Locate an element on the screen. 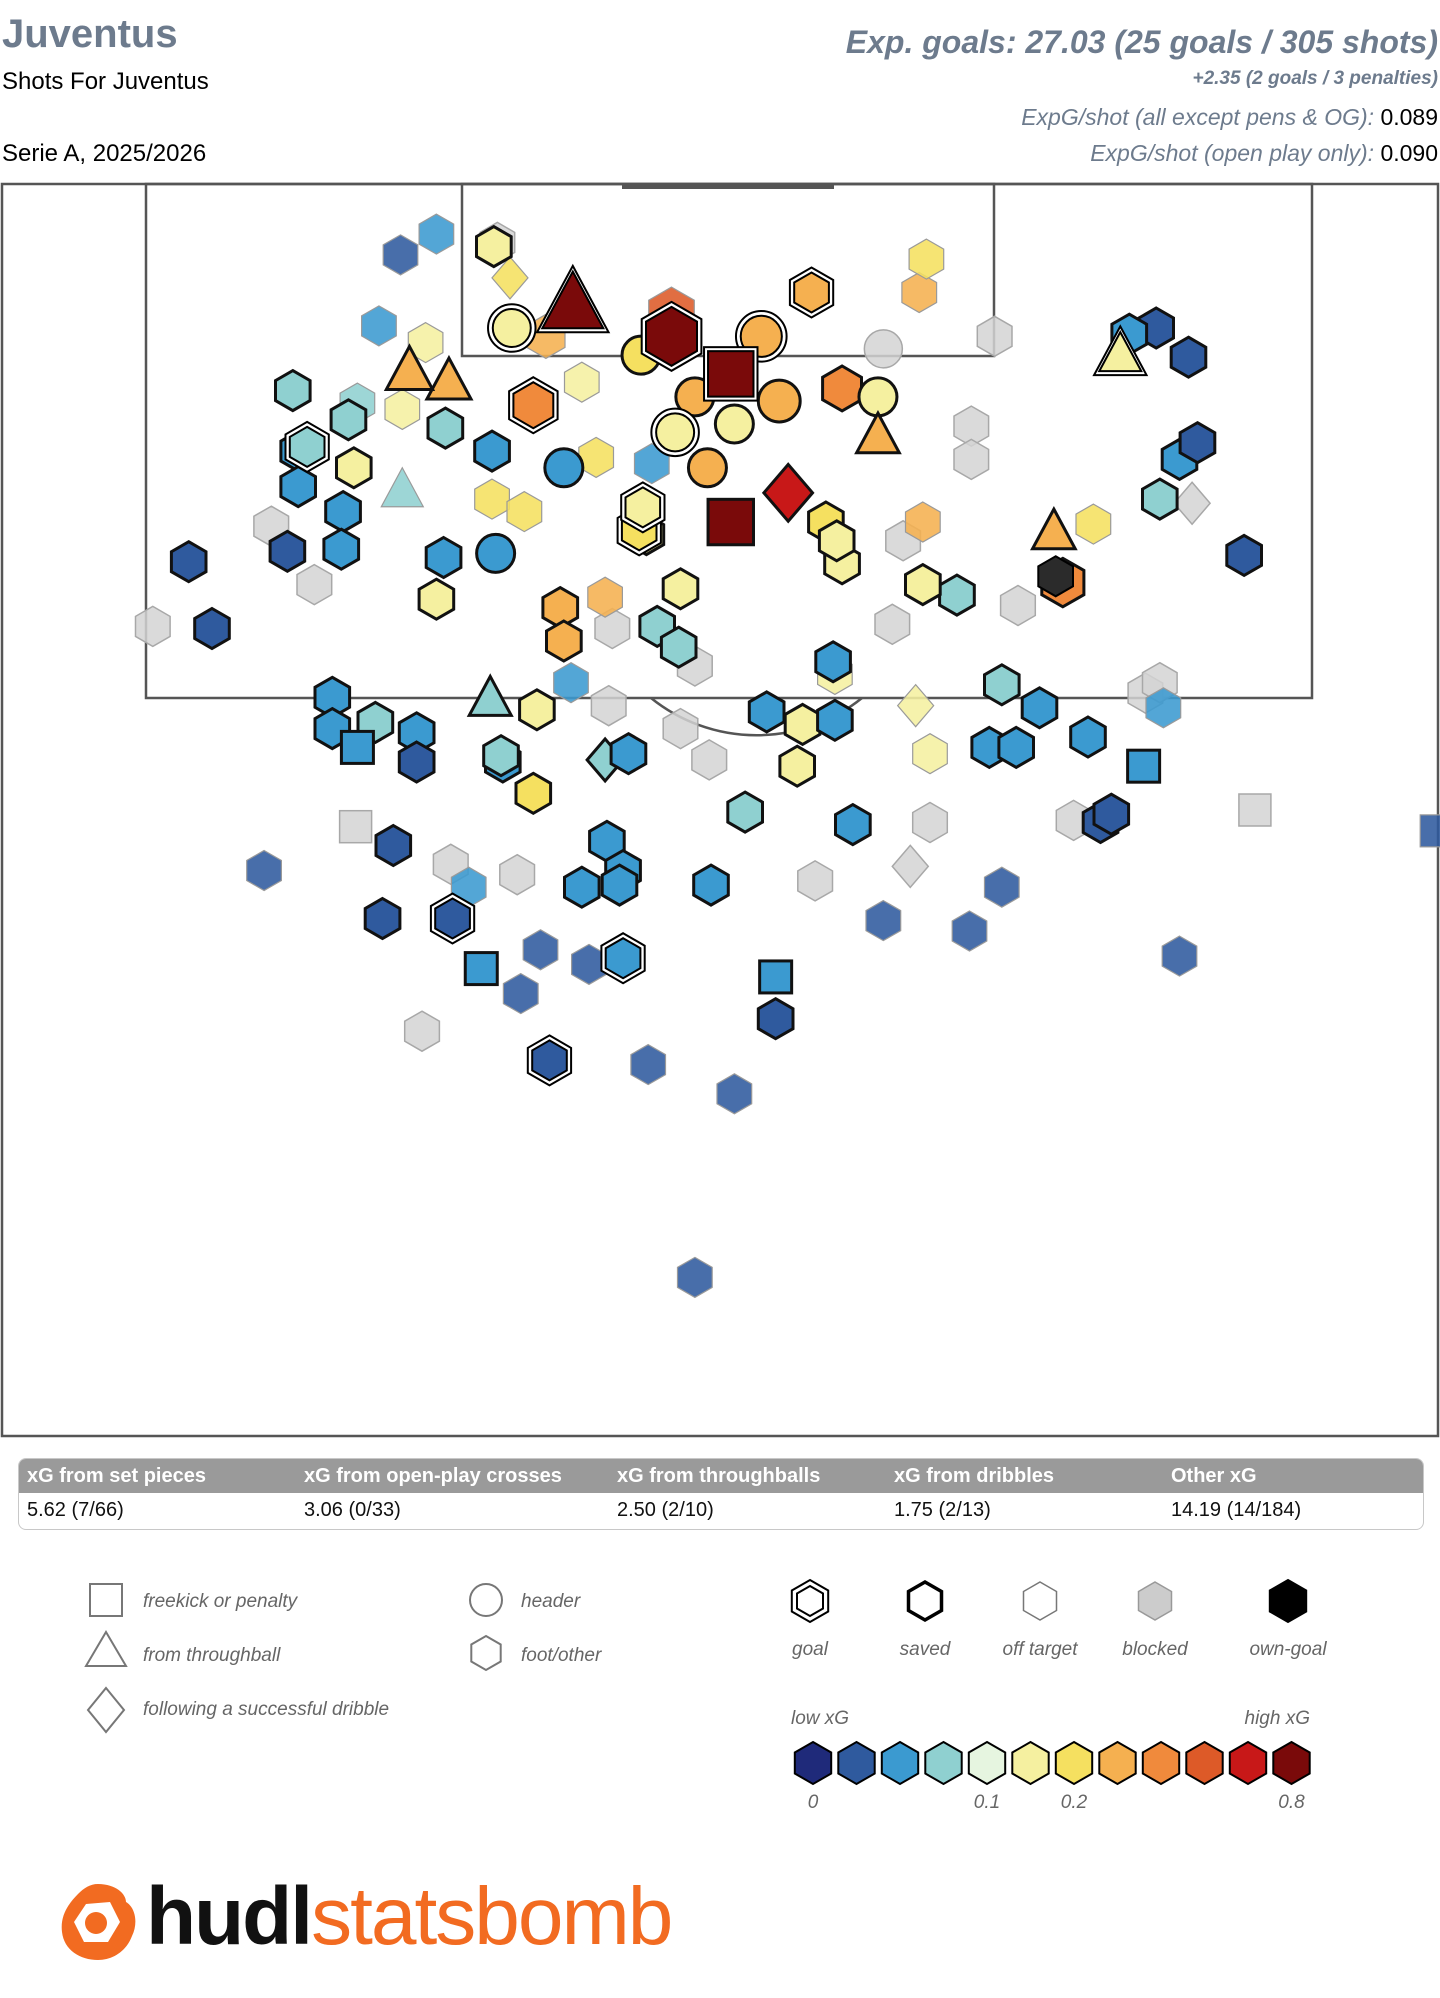 This screenshot has height=1998, width=1440. xg-value-dribbles: 1.75 (2/13) is located at coordinates (942, 1510).